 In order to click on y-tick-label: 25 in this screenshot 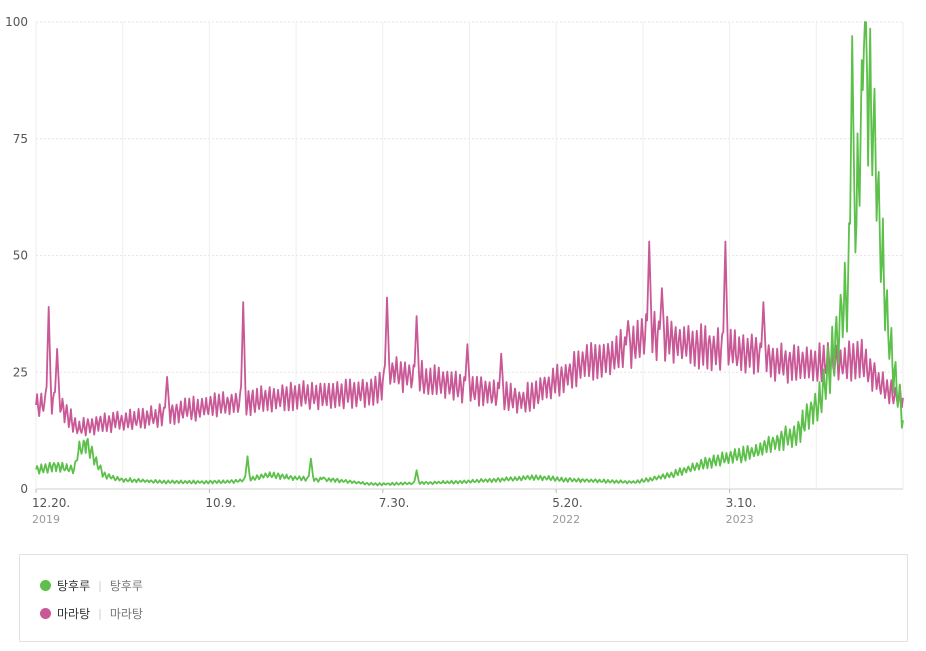, I will do `click(20, 372)`.